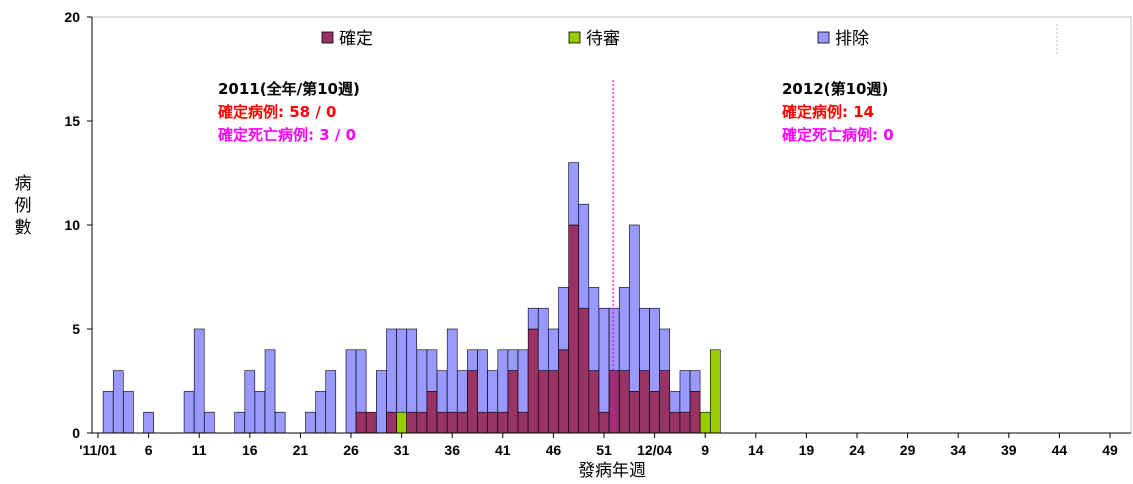  Describe the element at coordinates (835, 89) in the screenshot. I see `annotation-2012-title: 2012(第10週)` at that location.